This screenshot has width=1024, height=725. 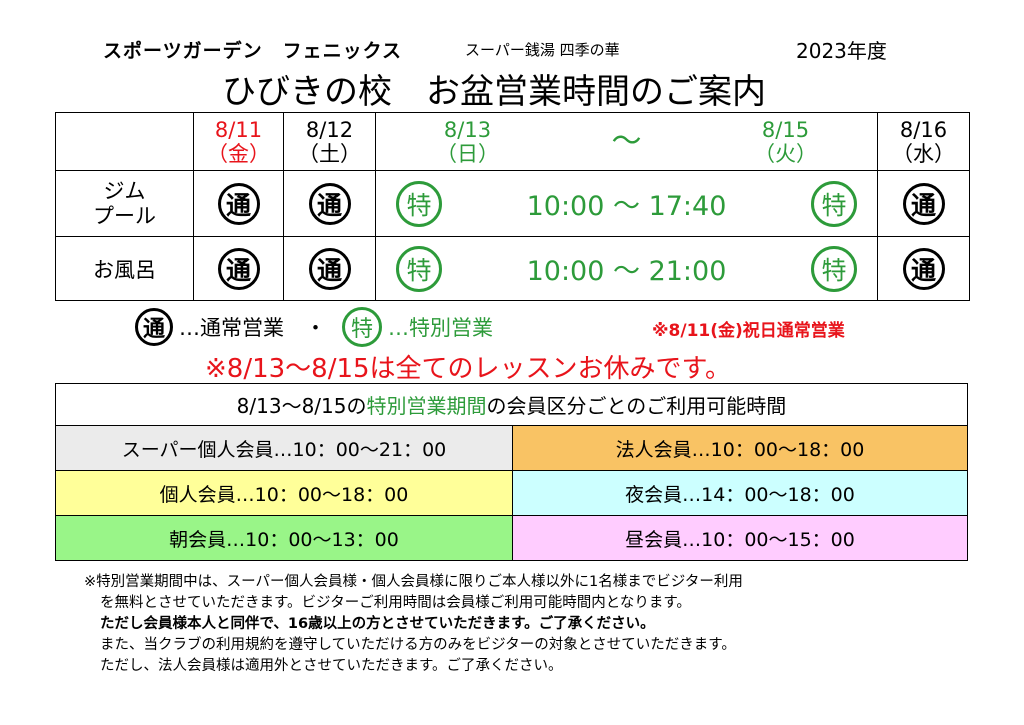 I want to click on date: 8/12, so click(x=329, y=129).